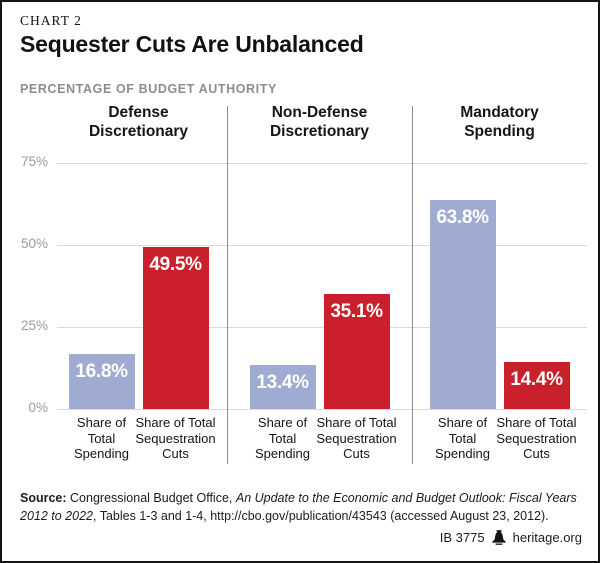 Image resolution: width=600 pixels, height=563 pixels. I want to click on bar-non-defense-discretionary-share-of-total-spending: 13.4%, so click(282, 387).